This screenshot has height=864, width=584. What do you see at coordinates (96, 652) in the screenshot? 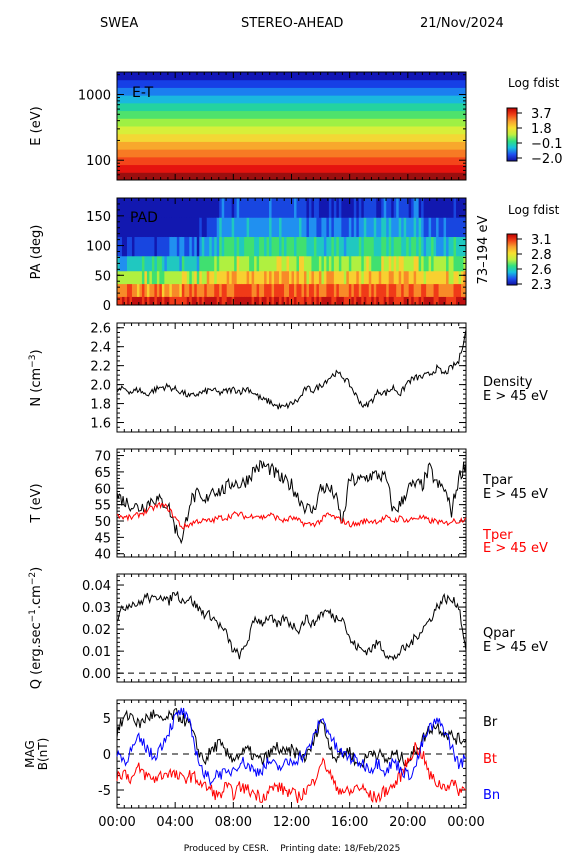
I see `heatflux-y-tick-label: 0.01` at bounding box center [96, 652].